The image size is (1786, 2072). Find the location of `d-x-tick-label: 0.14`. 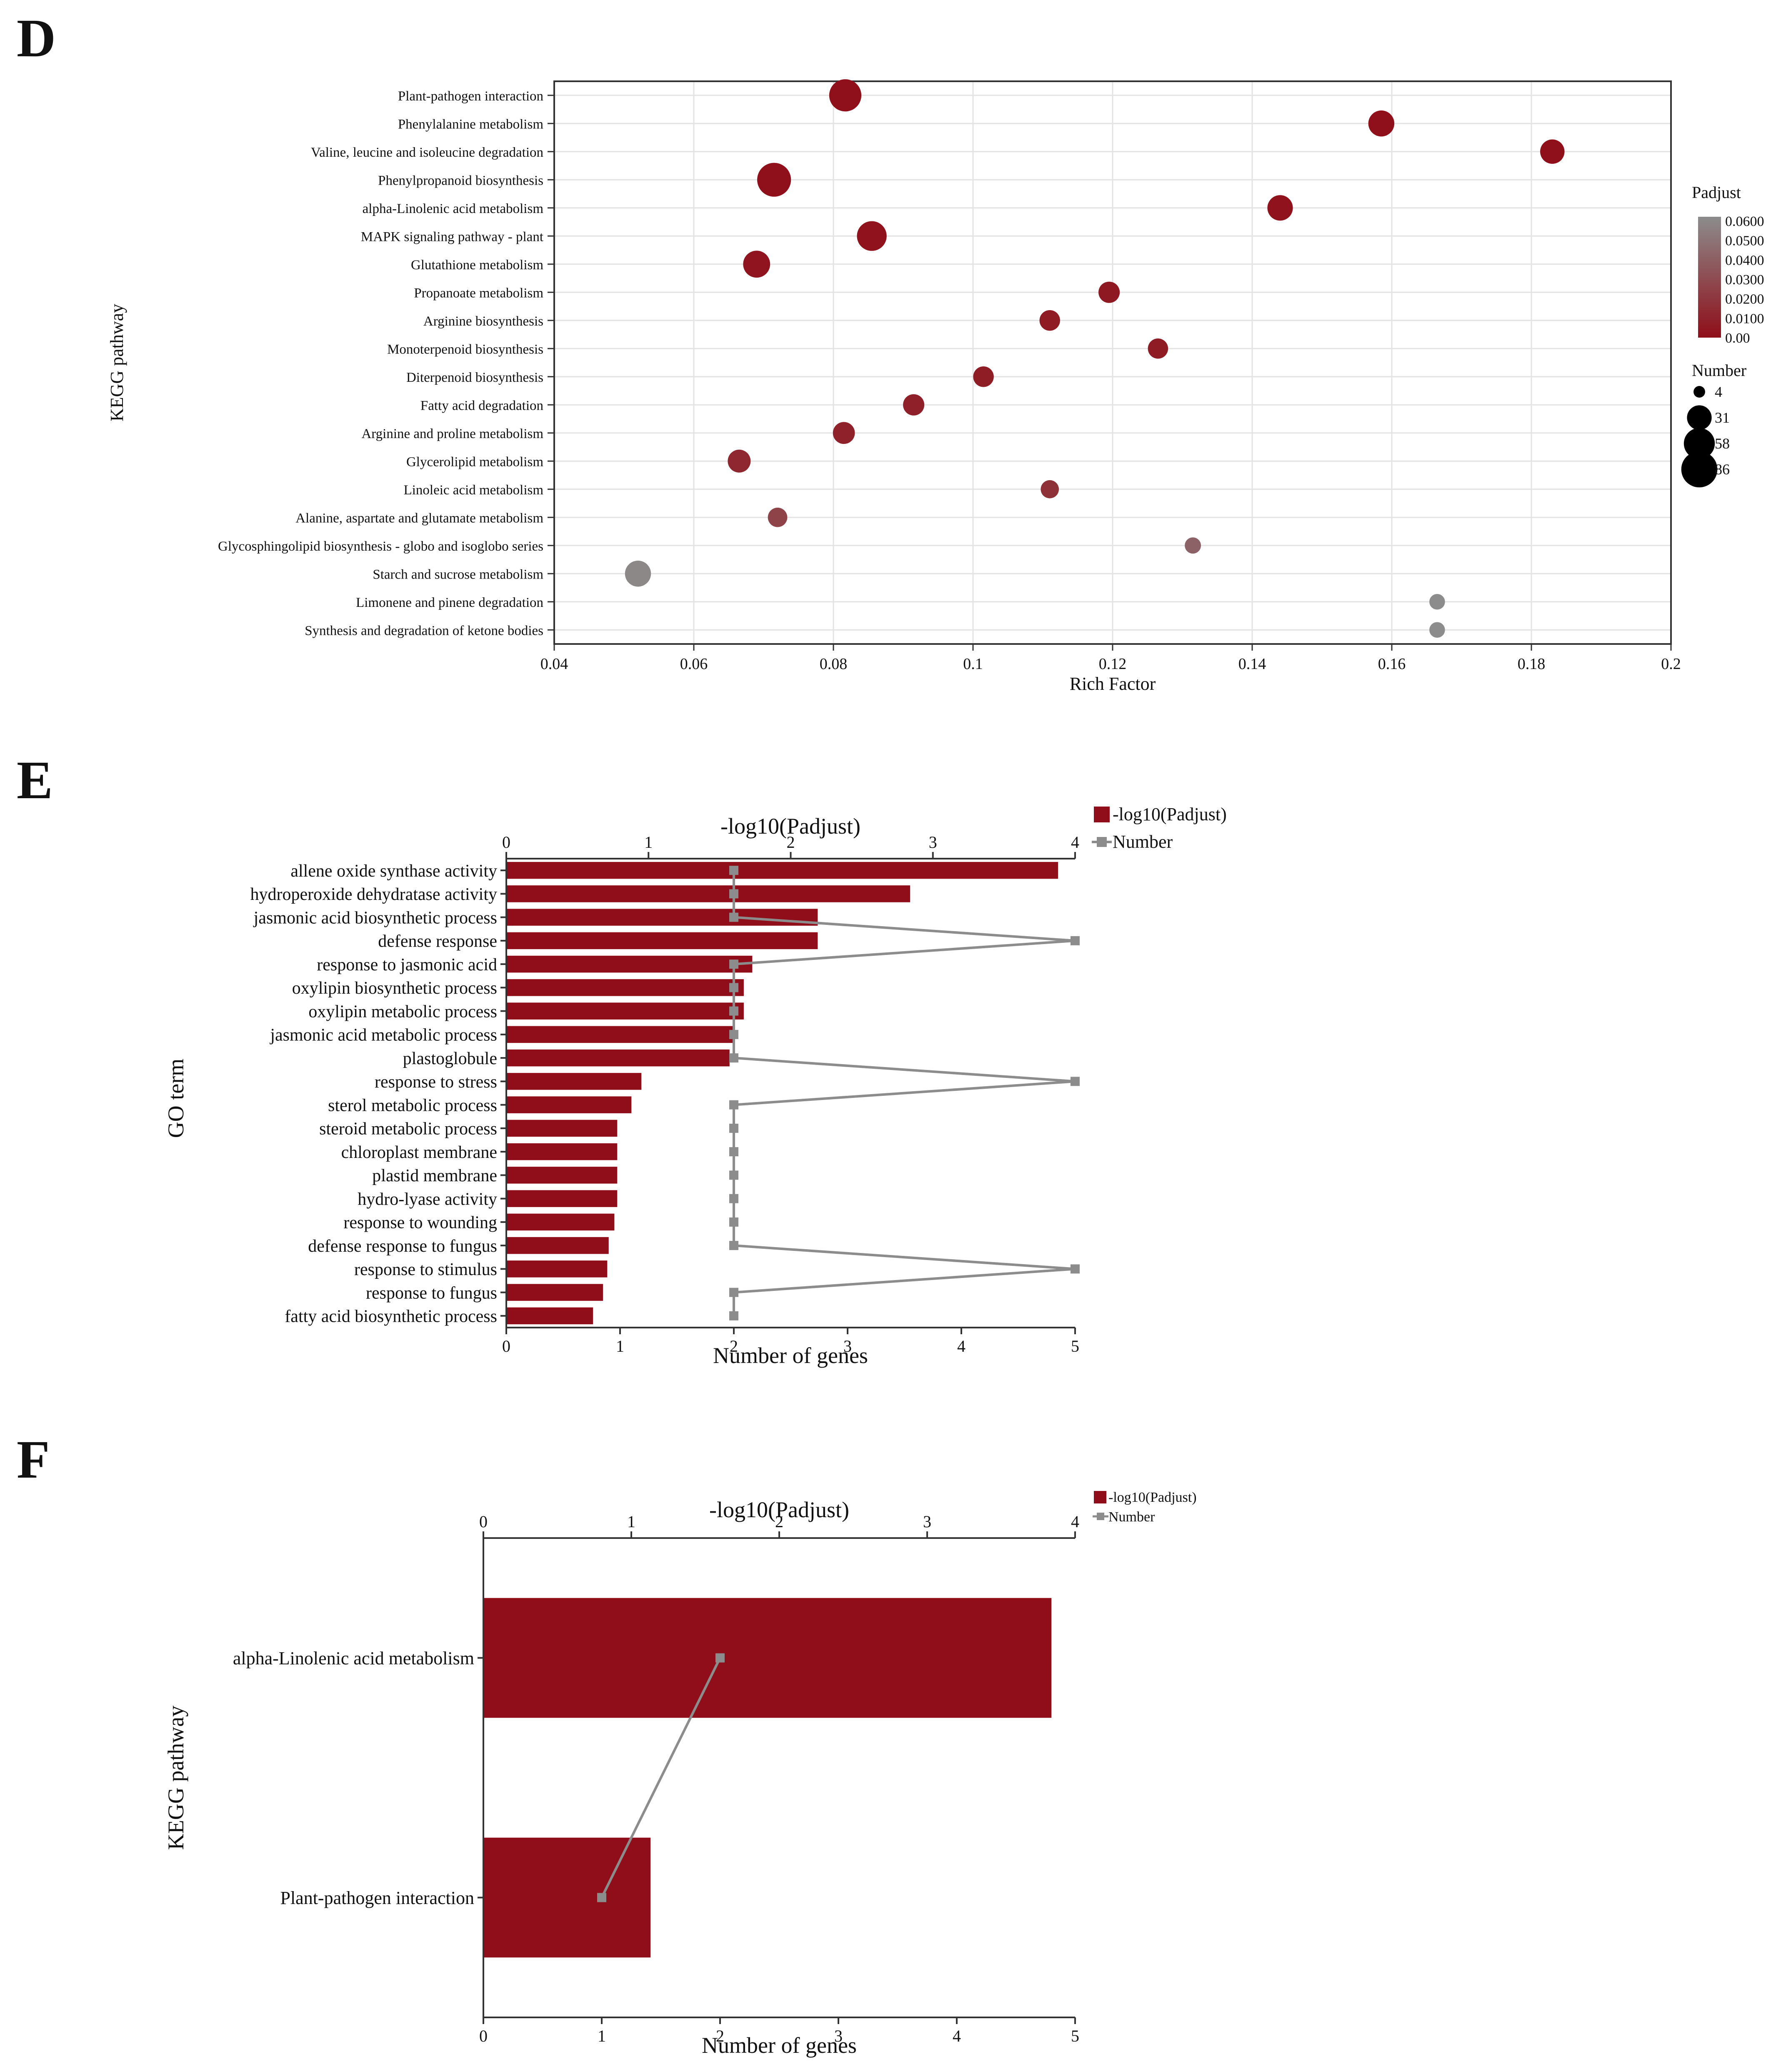

d-x-tick-label: 0.14 is located at coordinates (1252, 664).